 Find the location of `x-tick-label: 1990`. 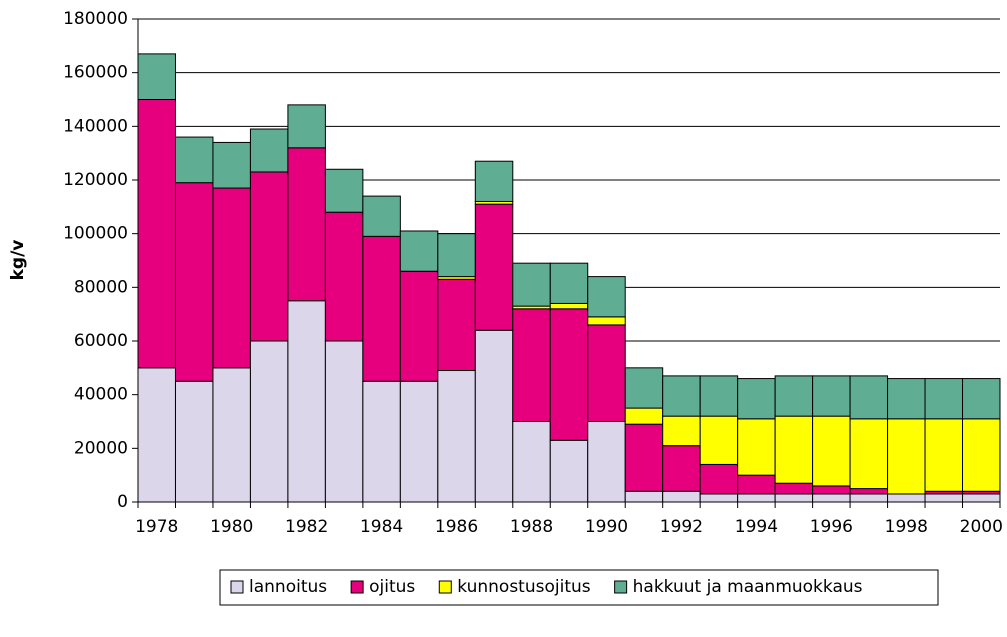

x-tick-label: 1990 is located at coordinates (606, 527).